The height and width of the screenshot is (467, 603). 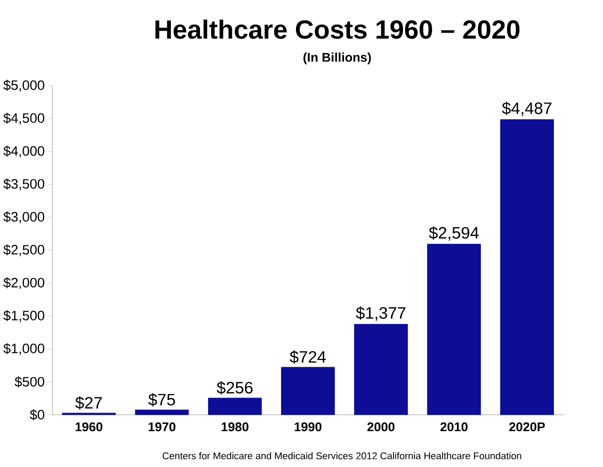 I want to click on y-tick-label: $2,000, so click(x=23, y=283).